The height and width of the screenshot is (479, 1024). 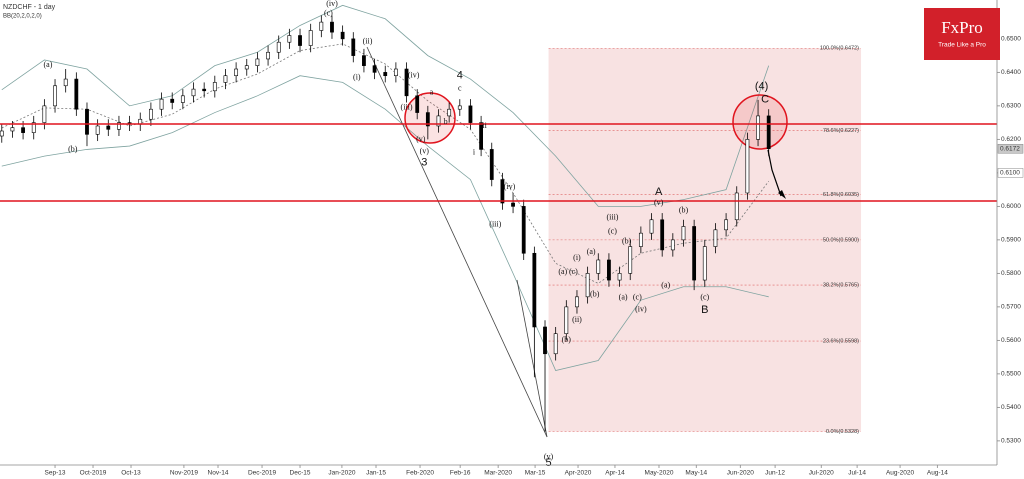 I want to click on wave-label: (ii), so click(x=368, y=41).